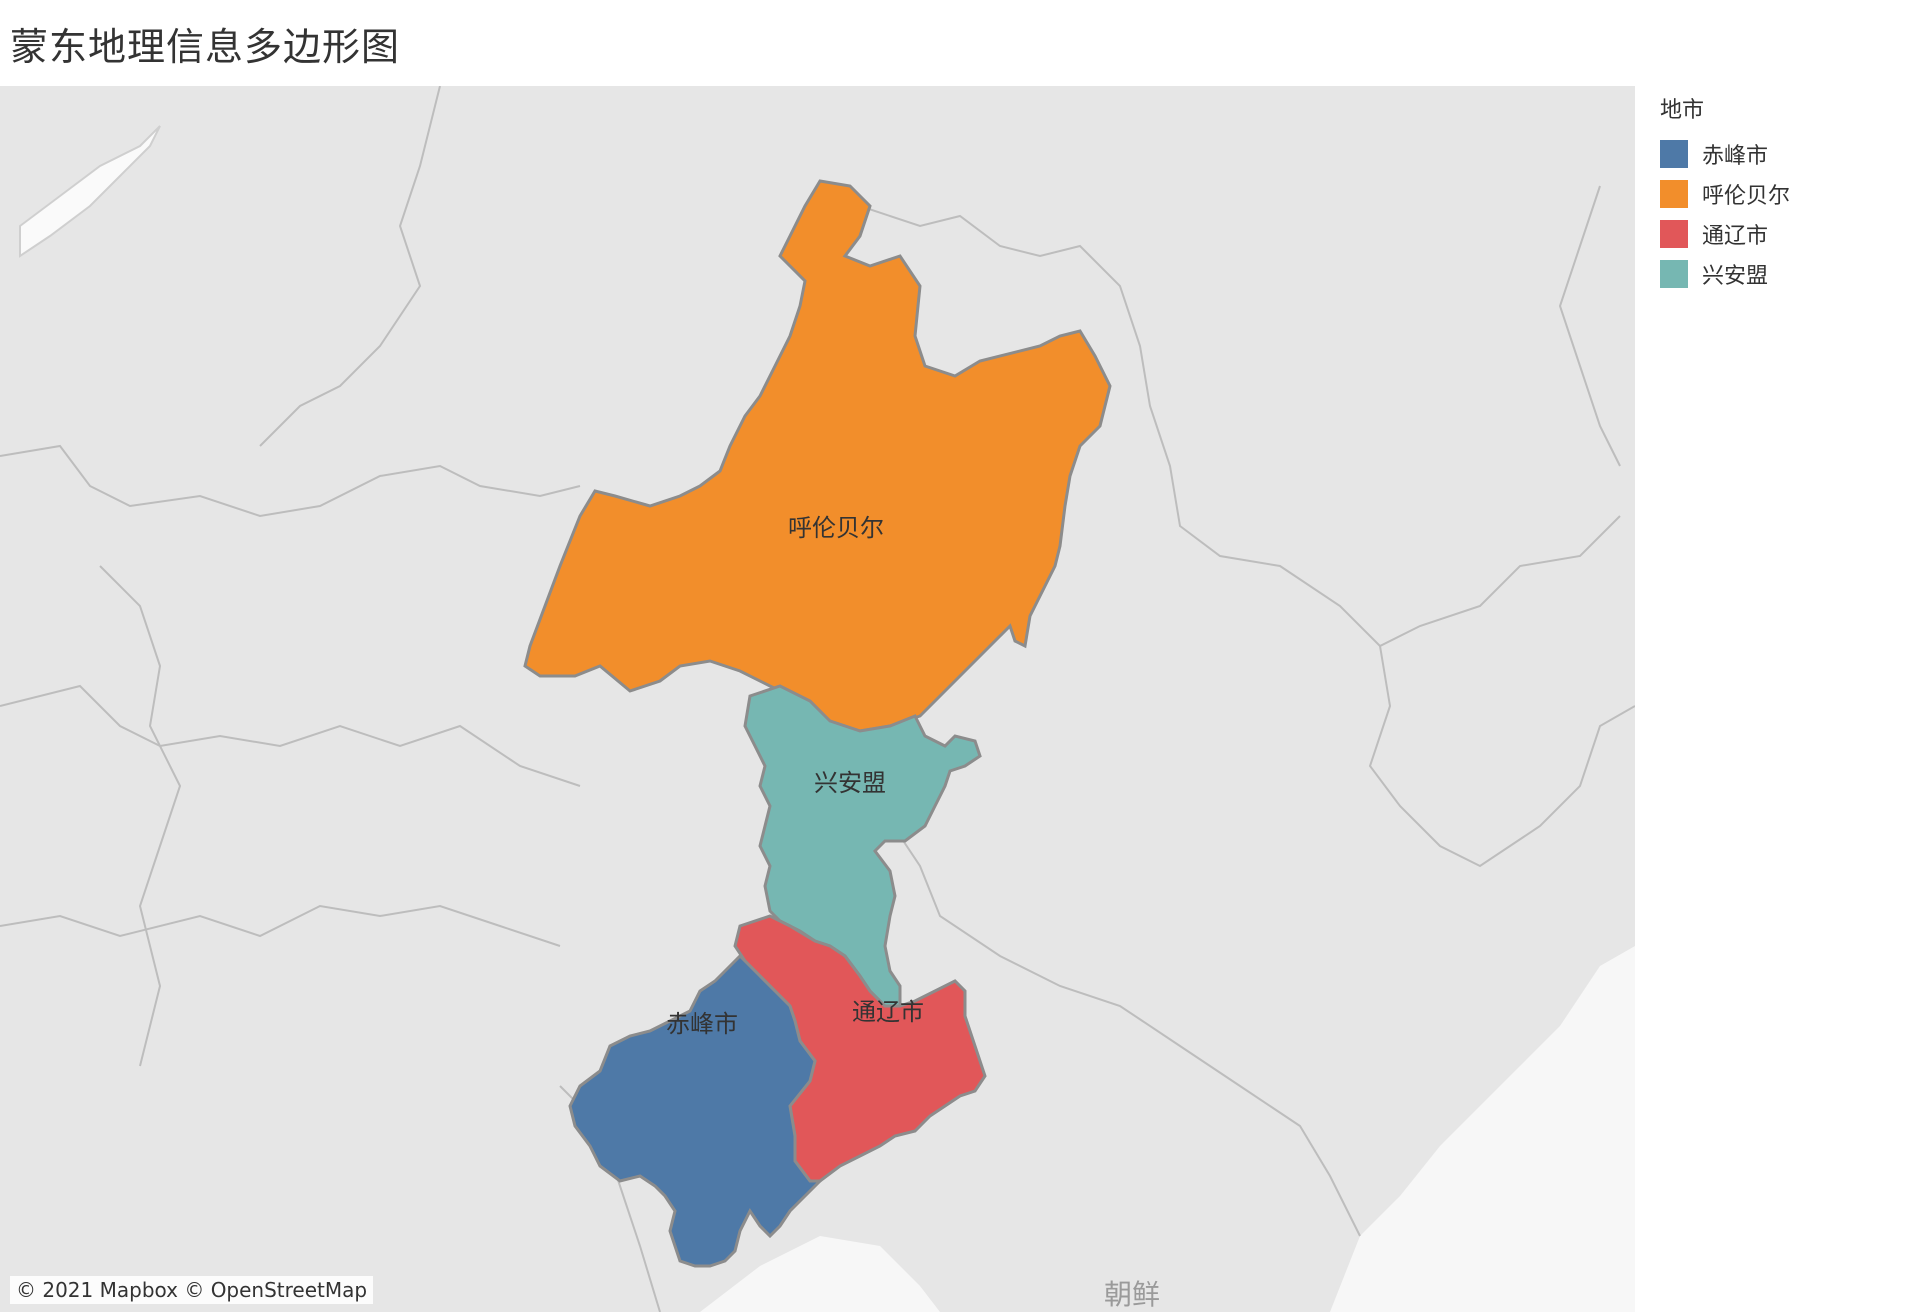 This screenshot has height=1312, width=1930. I want to click on legend-label: 呼伦贝尔, so click(1746, 196).